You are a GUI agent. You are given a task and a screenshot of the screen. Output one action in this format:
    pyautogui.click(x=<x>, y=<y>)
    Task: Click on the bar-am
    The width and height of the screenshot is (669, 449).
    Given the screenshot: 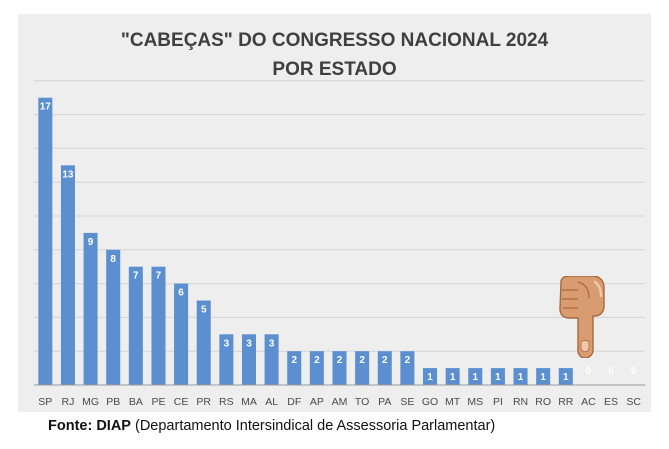 What is the action you would take?
    pyautogui.click(x=339, y=368)
    